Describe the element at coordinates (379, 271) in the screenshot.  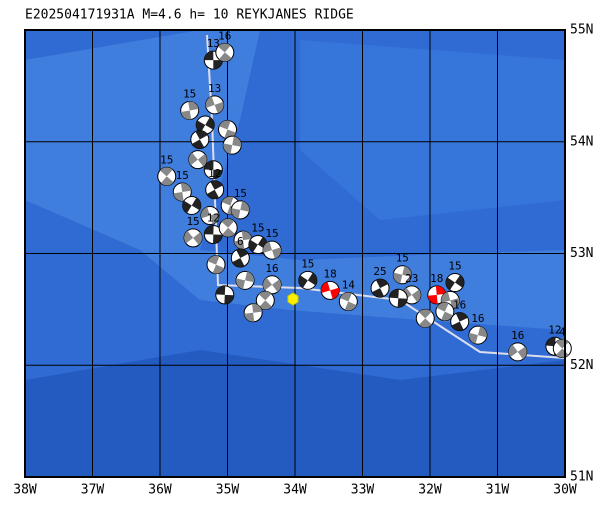
I see `depth-label: 25` at that location.